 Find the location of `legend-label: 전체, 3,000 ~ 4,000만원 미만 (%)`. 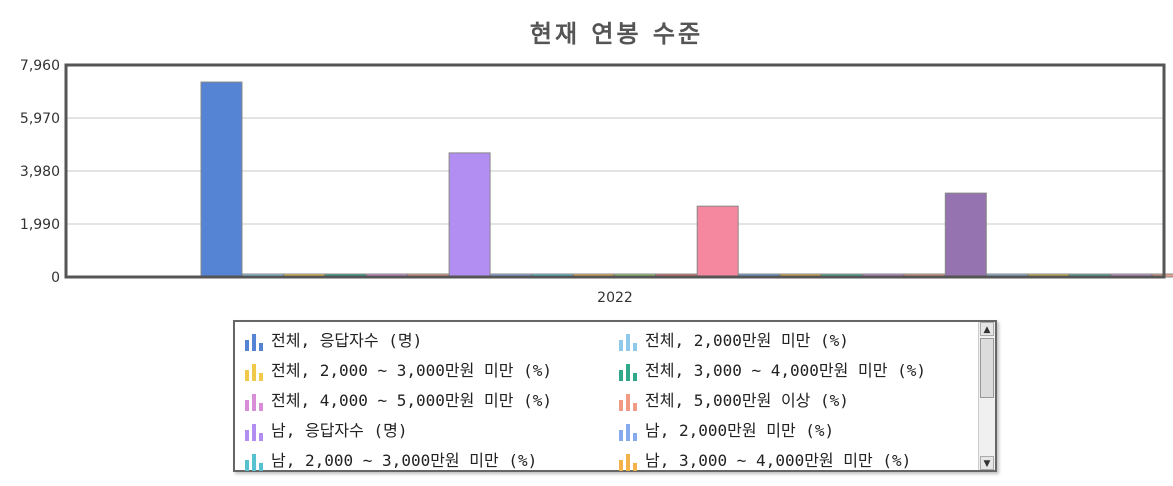

legend-label: 전체, 3,000 ~ 4,000만원 미만 (%) is located at coordinates (785, 370).